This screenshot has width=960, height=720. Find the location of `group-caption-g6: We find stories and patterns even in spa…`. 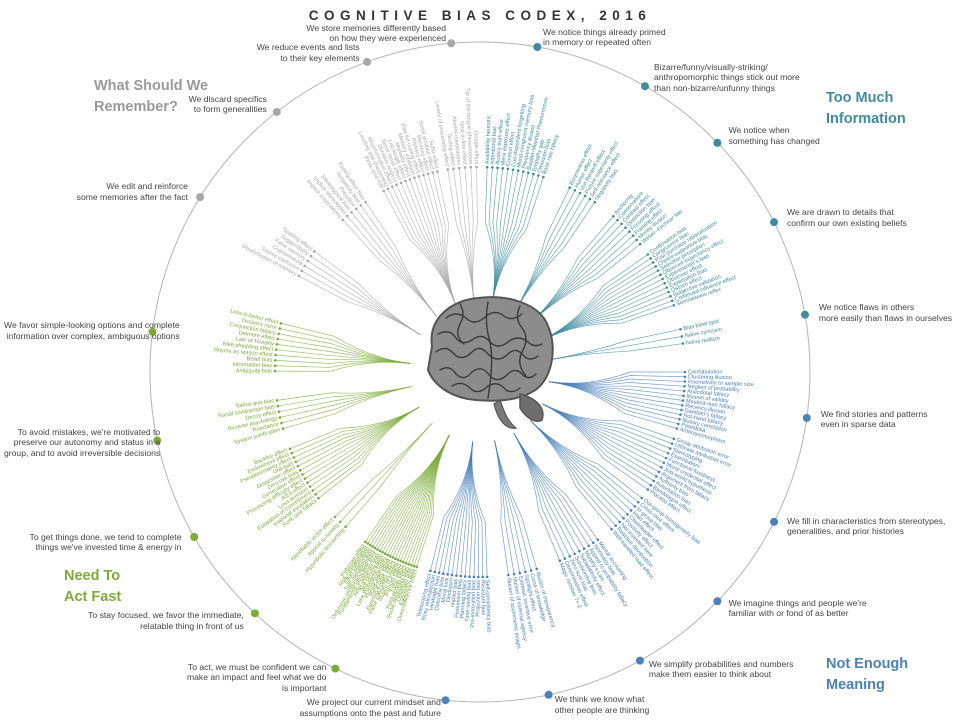

group-caption-g6: We find stories and patterns even in spa… is located at coordinates (874, 419).